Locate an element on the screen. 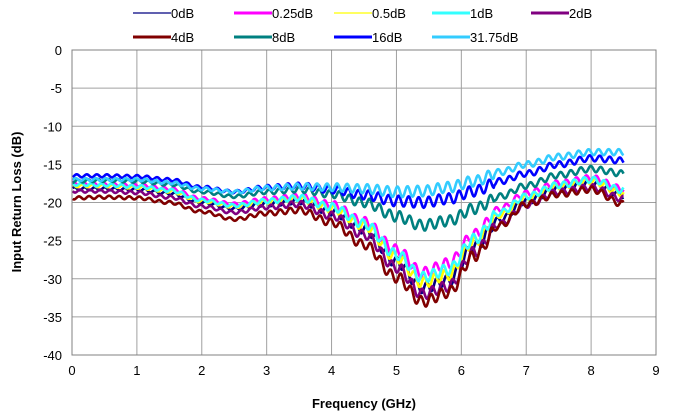 This screenshot has width=677, height=414. legend-label: 1dB is located at coordinates (481, 13).